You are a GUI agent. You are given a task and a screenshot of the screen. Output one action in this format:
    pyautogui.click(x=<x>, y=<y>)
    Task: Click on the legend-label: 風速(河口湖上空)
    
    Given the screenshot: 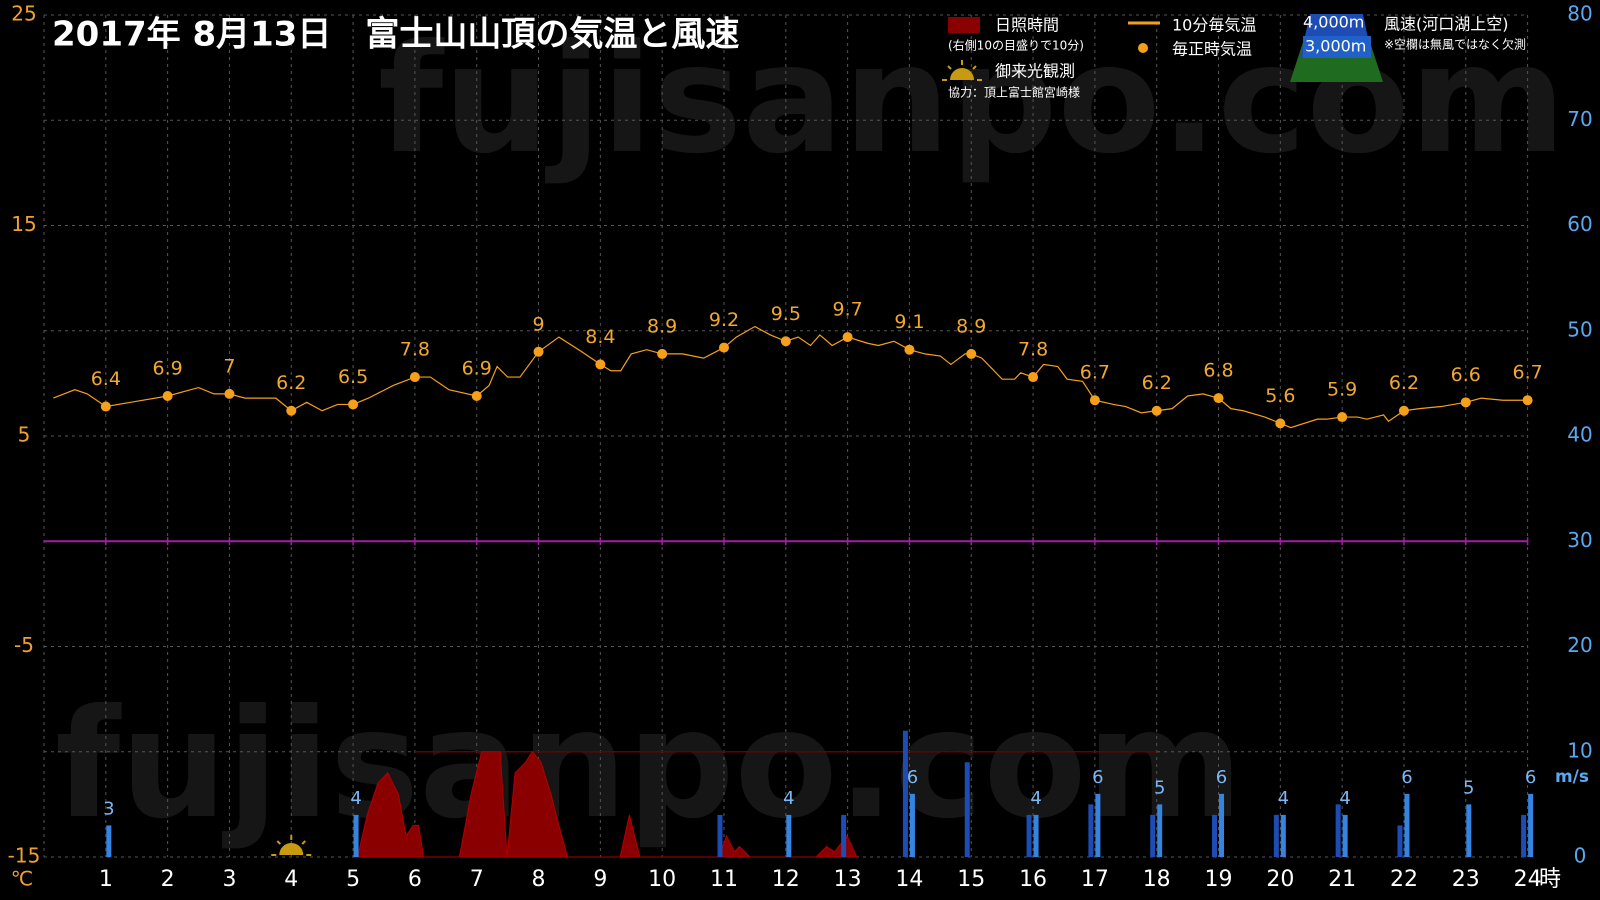 What is the action you would take?
    pyautogui.click(x=1446, y=24)
    